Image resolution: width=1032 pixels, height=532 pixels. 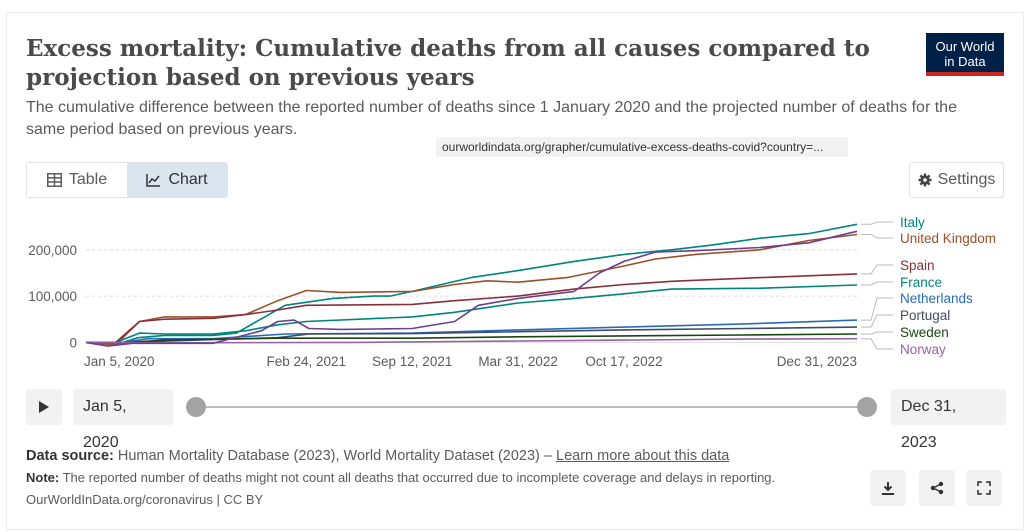 I want to click on logo-line-2: in Data, so click(x=965, y=61).